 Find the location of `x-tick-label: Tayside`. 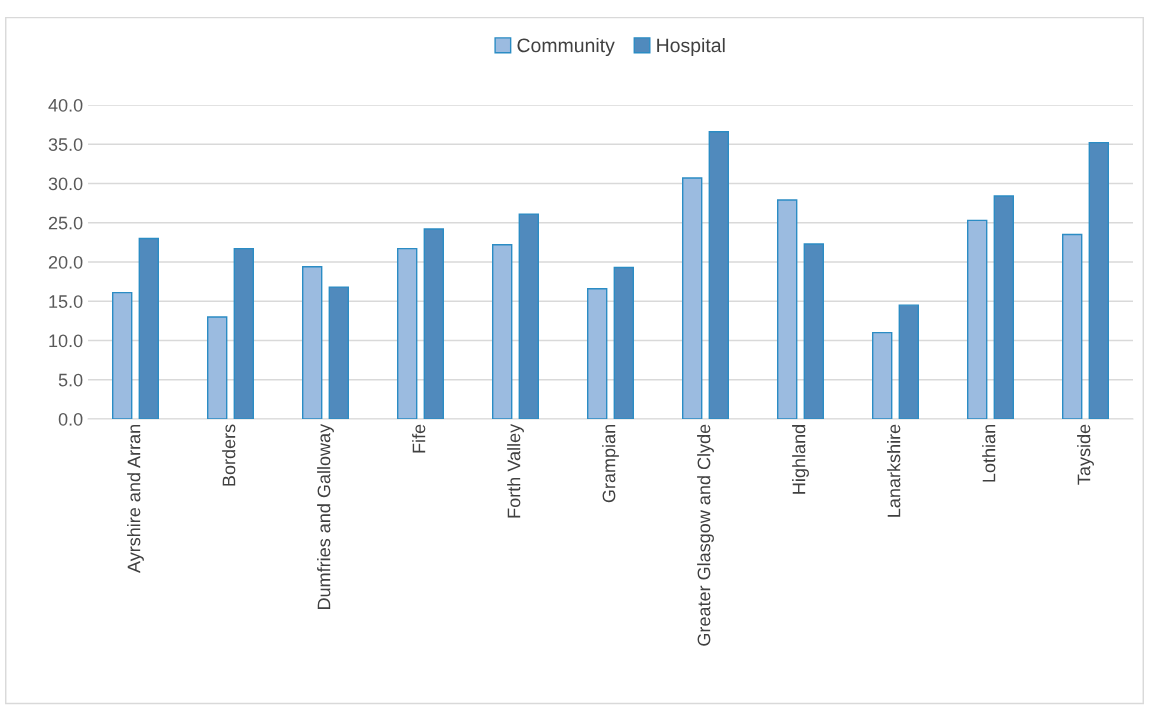

x-tick-label: Tayside is located at coordinates (1085, 454).